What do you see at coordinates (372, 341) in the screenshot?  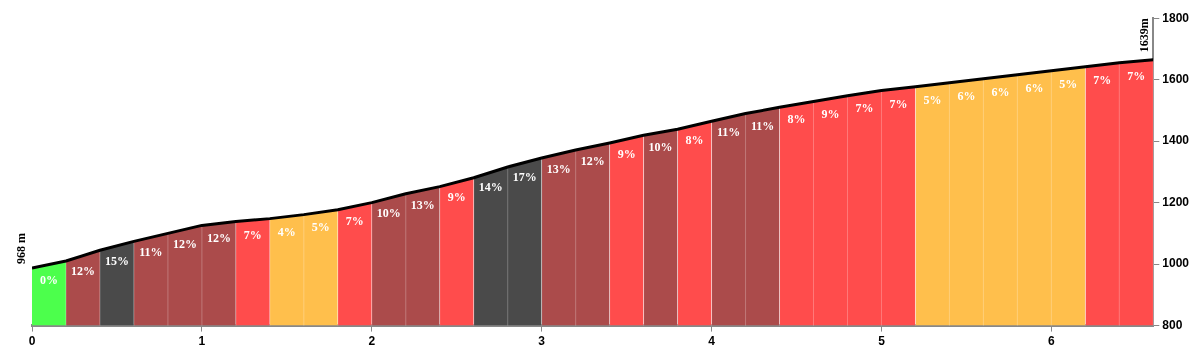 I see `x-tick-label: 2` at bounding box center [372, 341].